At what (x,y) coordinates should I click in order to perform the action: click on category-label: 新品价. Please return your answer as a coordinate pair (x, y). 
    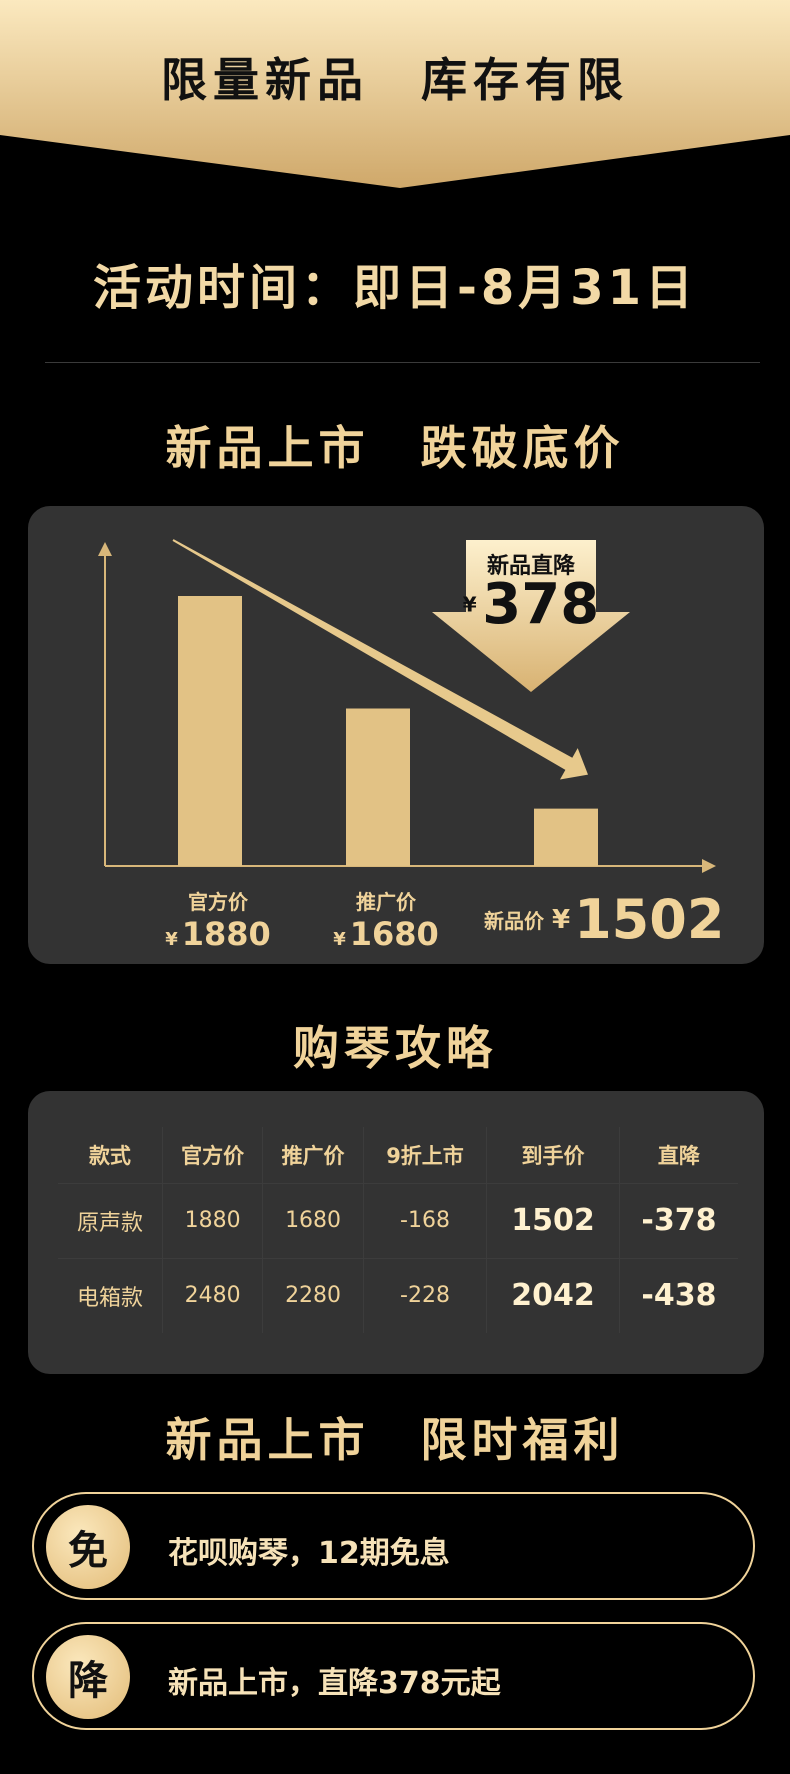
    Looking at the image, I should click on (514, 921).